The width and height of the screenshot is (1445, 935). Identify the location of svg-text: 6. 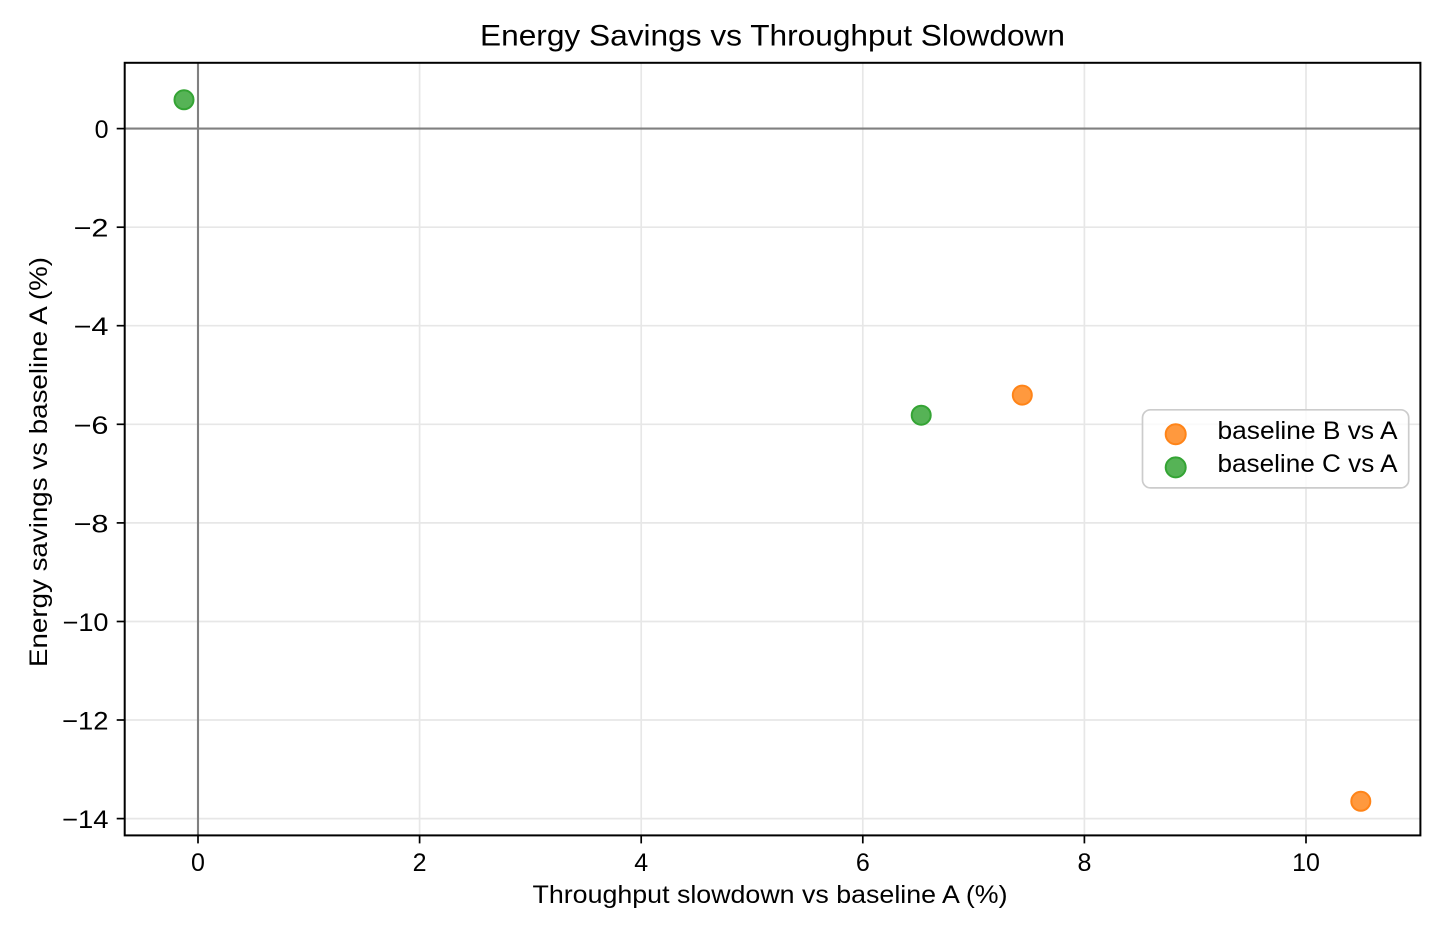
(863, 863).